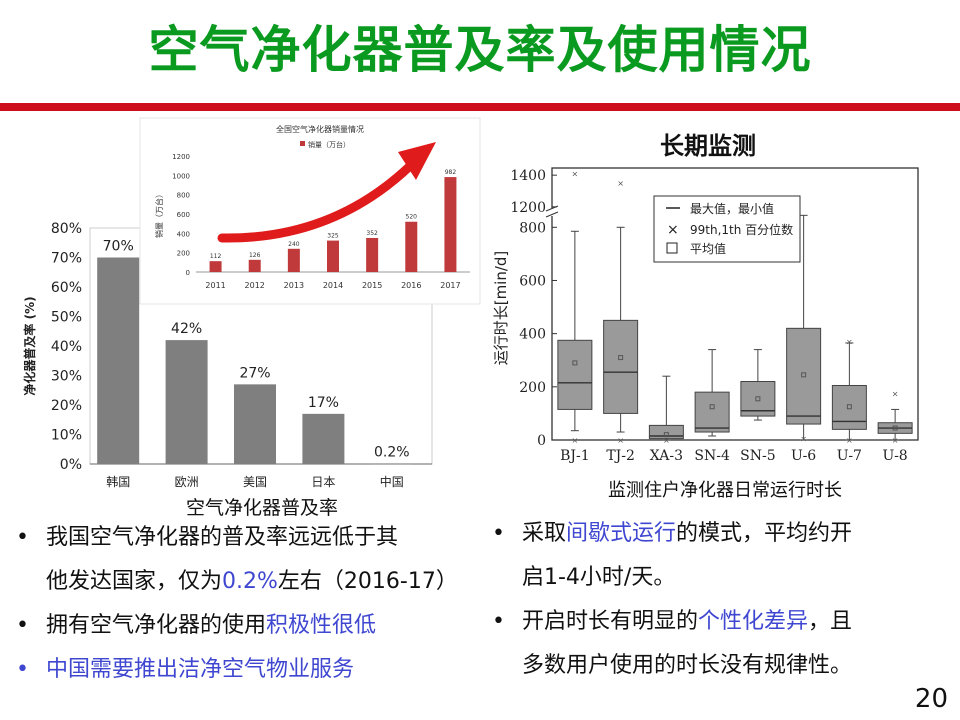 The height and width of the screenshot is (720, 960). I want to click on sales-y-tick: 0, so click(188, 273).